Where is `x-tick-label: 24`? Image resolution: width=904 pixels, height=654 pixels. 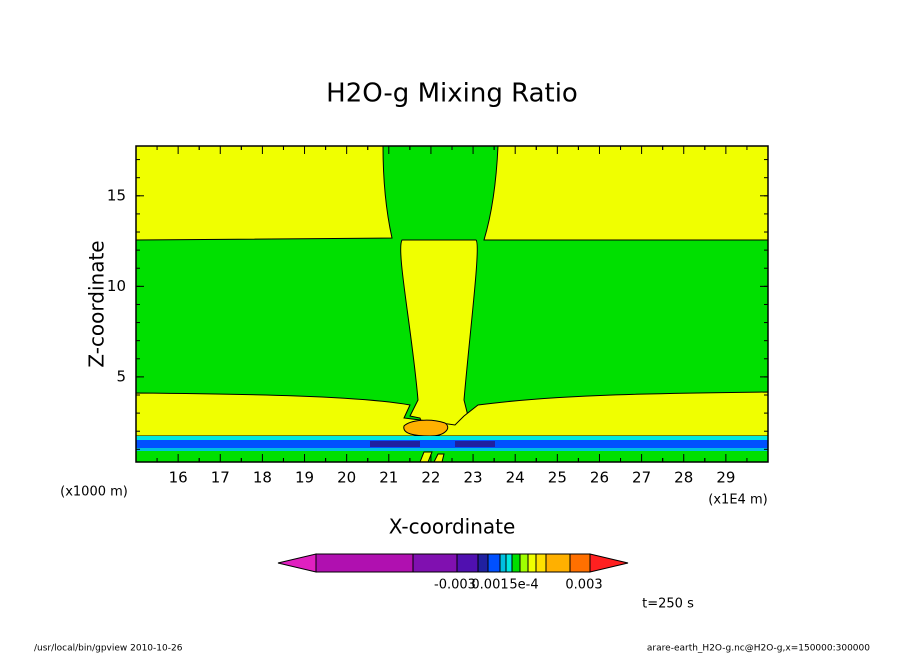 x-tick-label: 24 is located at coordinates (515, 478).